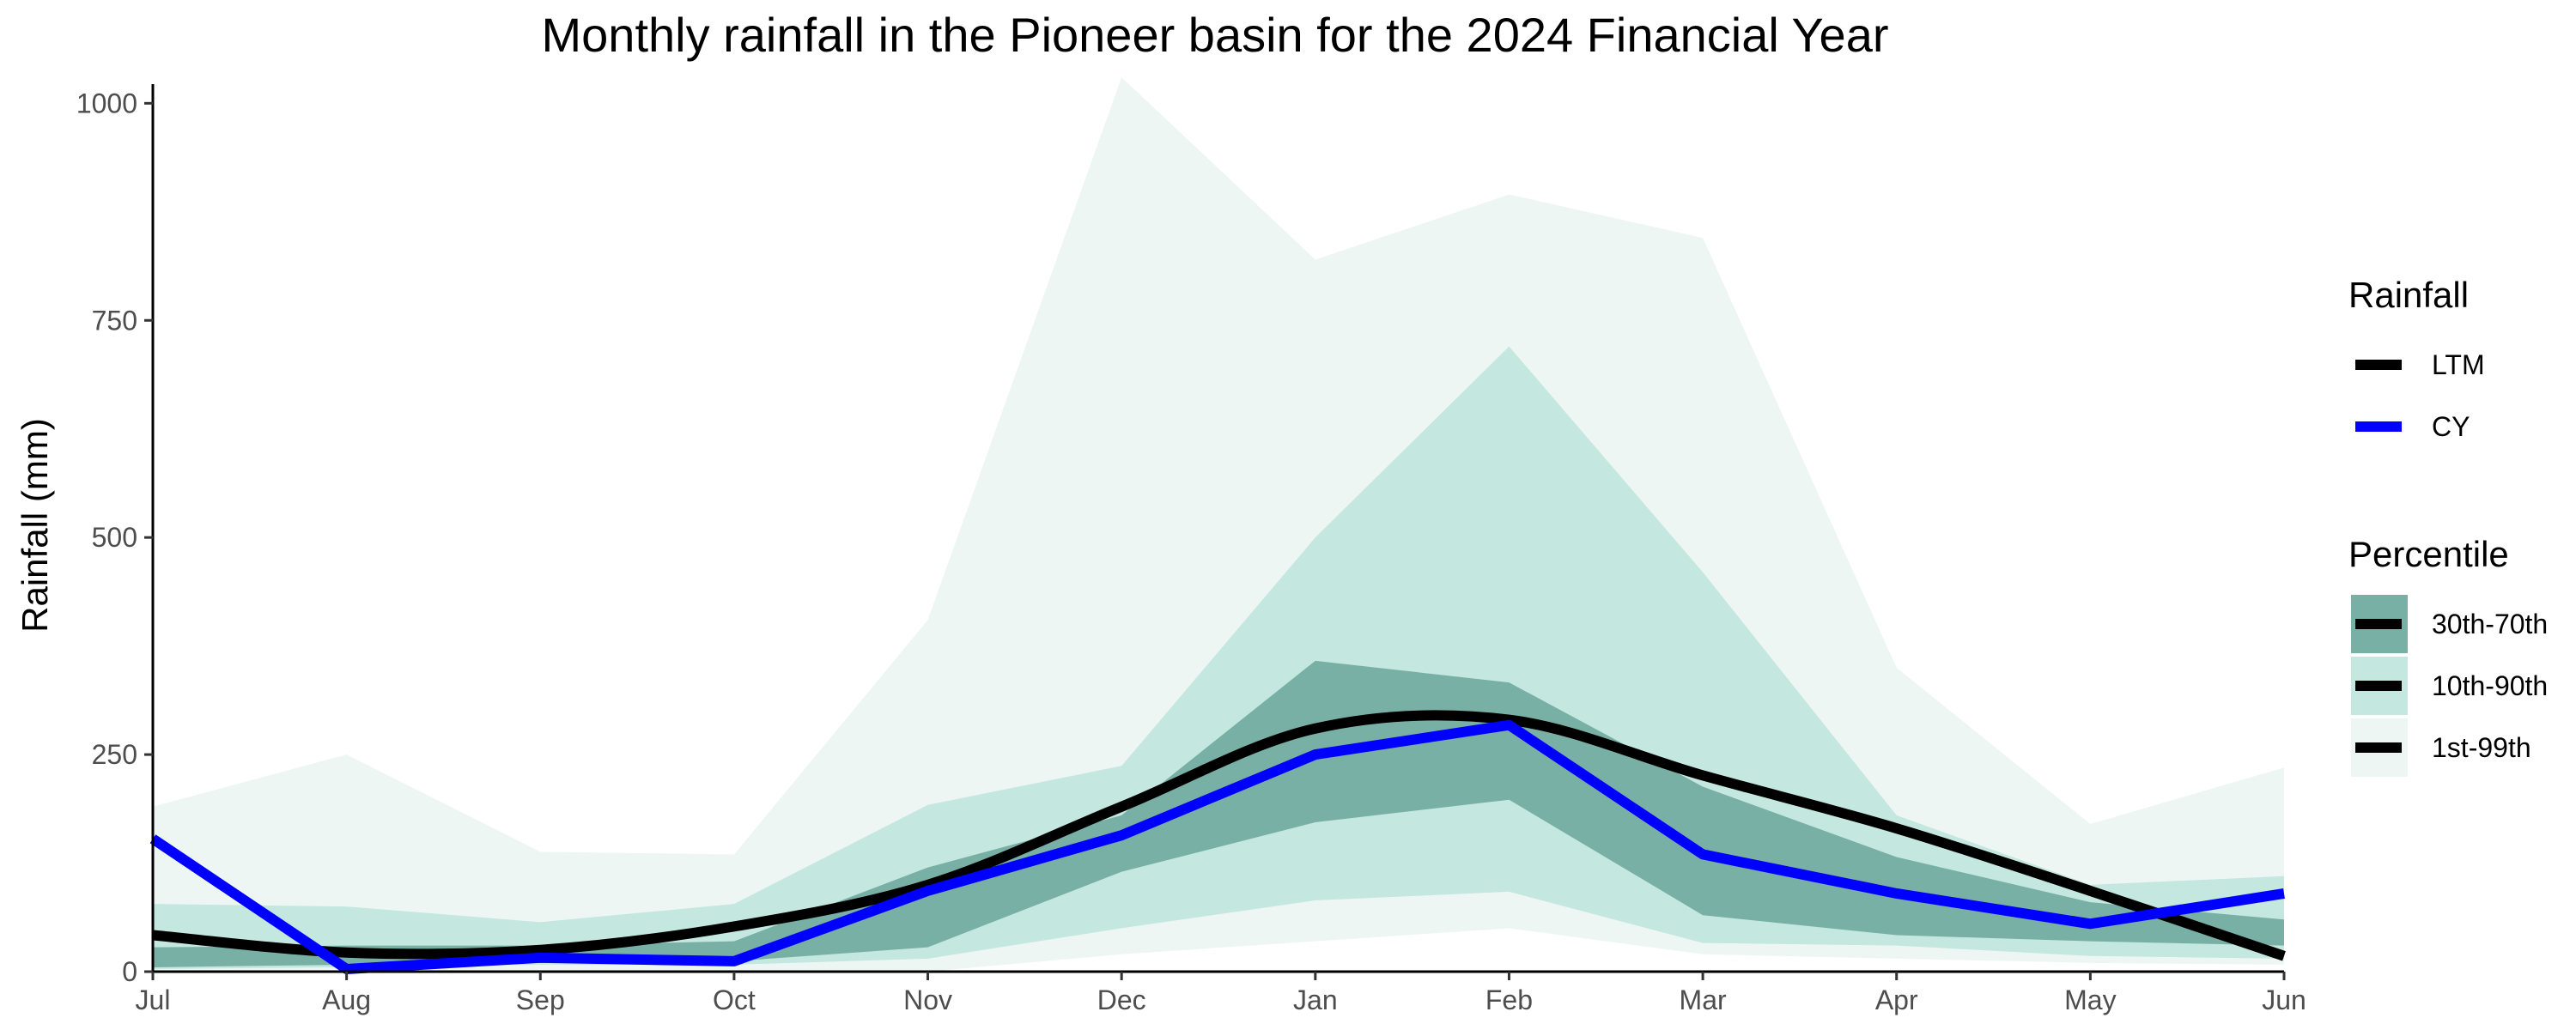  Describe the element at coordinates (2458, 364) in the screenshot. I see `legend-label-ltm: LTM` at that location.